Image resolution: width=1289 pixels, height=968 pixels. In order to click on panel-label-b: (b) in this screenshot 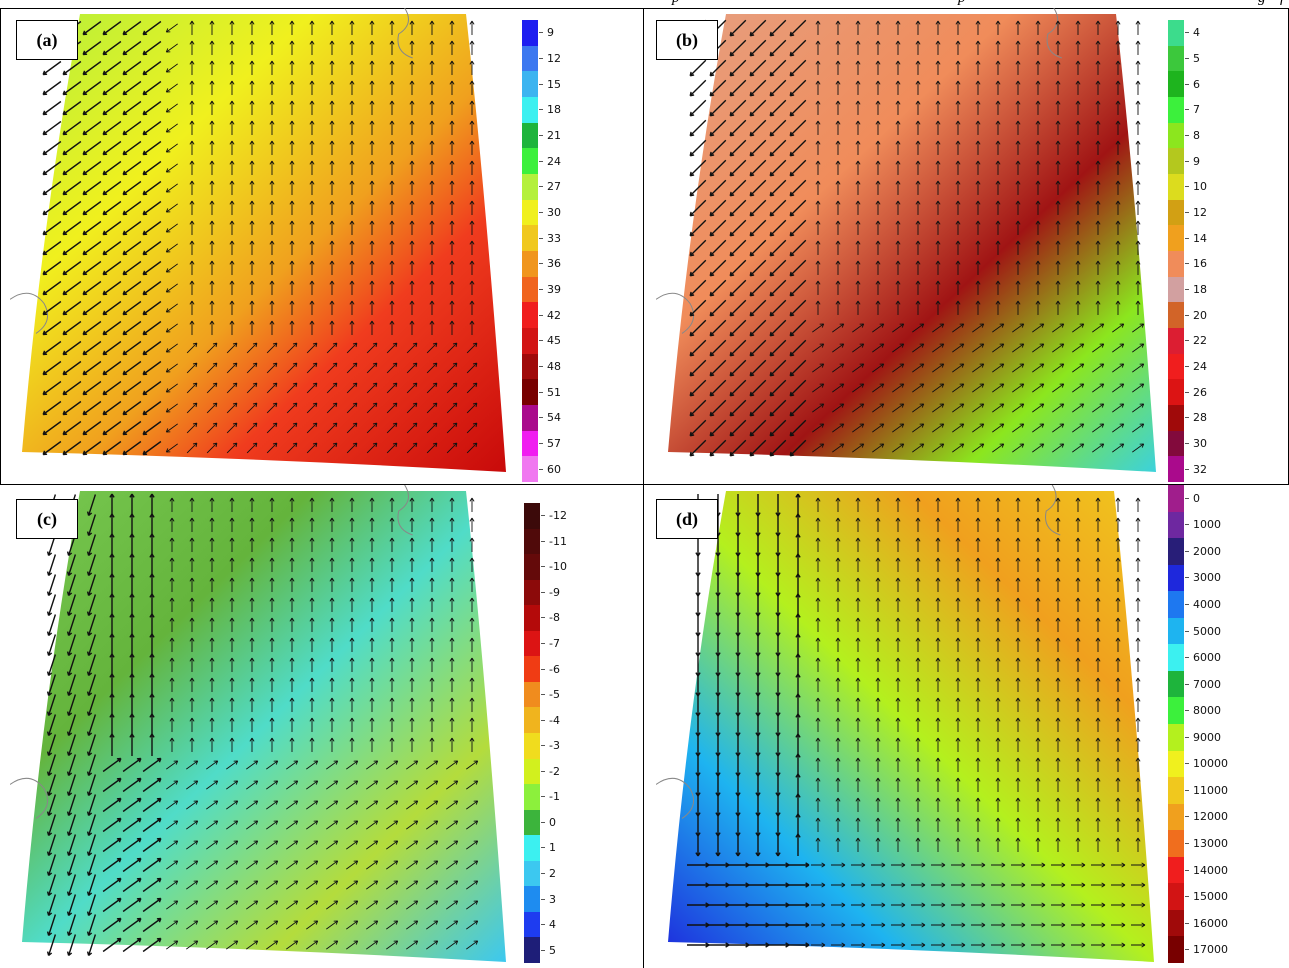, I will do `click(687, 40)`.